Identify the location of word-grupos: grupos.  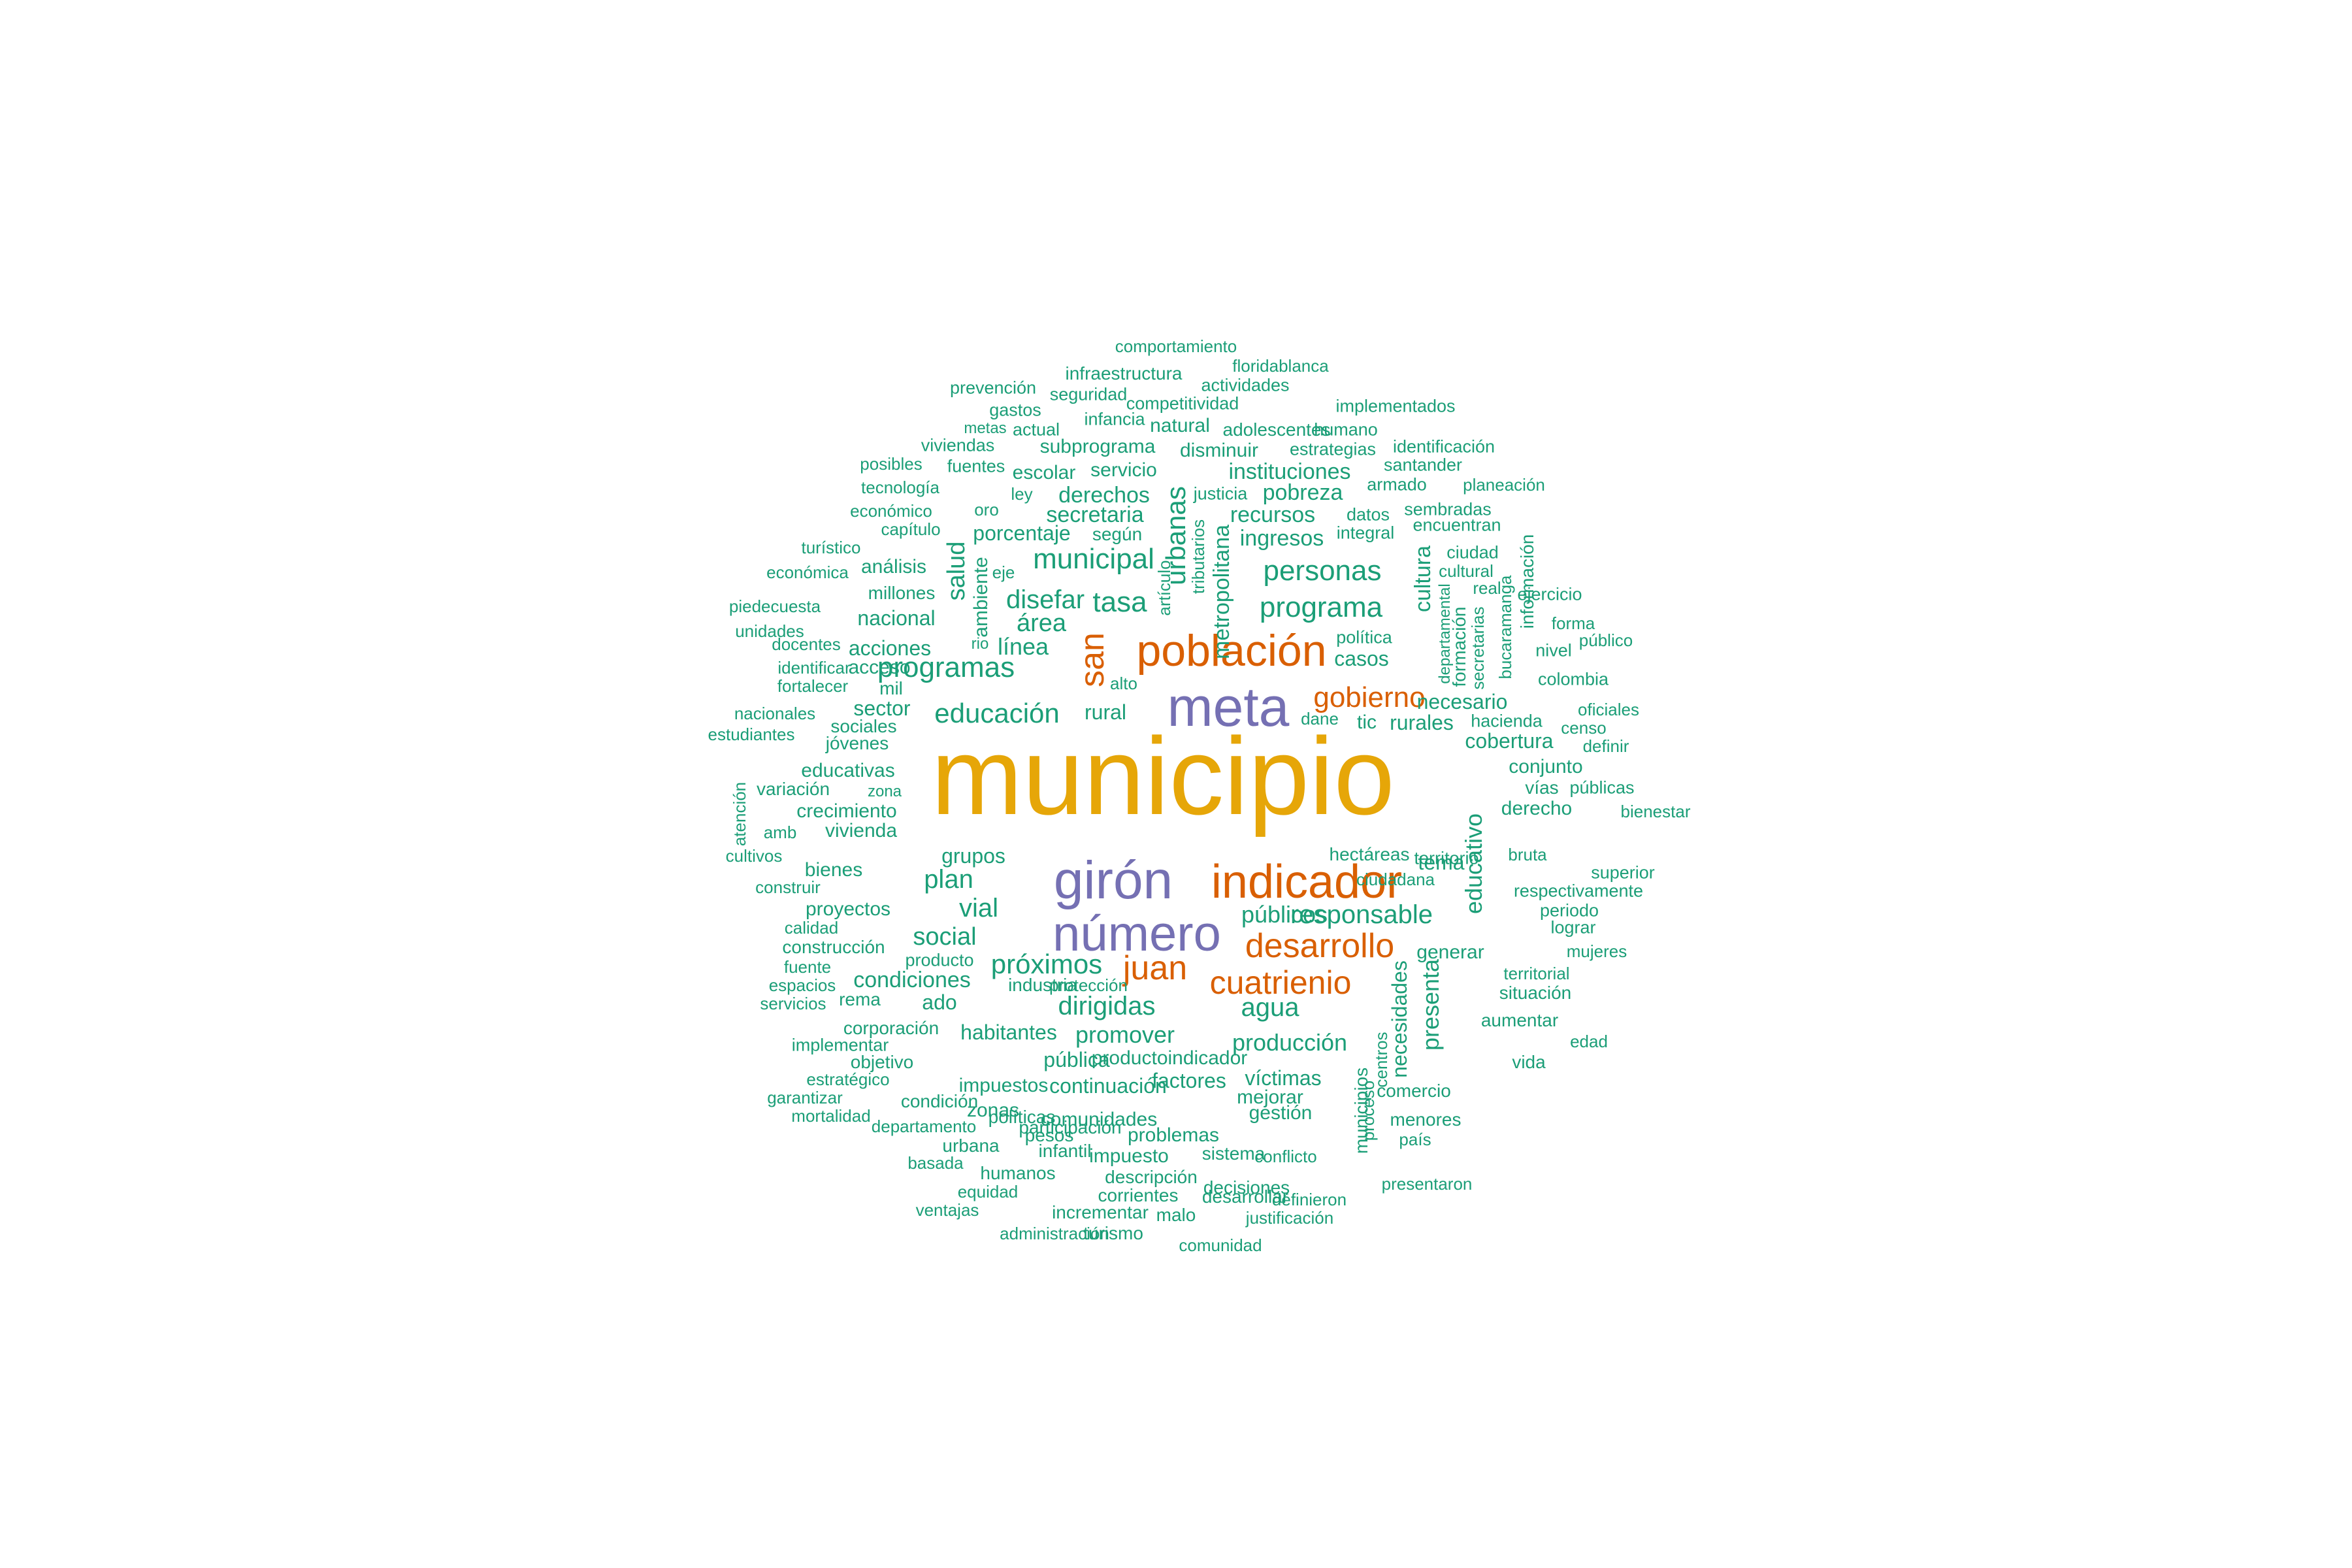
(973, 856).